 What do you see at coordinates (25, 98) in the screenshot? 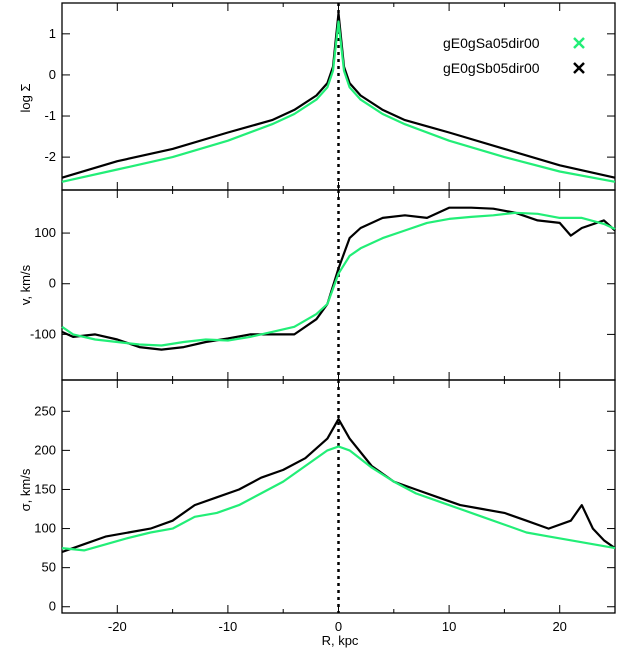
I see `y-axis-label-surface-density: log Σ` at bounding box center [25, 98].